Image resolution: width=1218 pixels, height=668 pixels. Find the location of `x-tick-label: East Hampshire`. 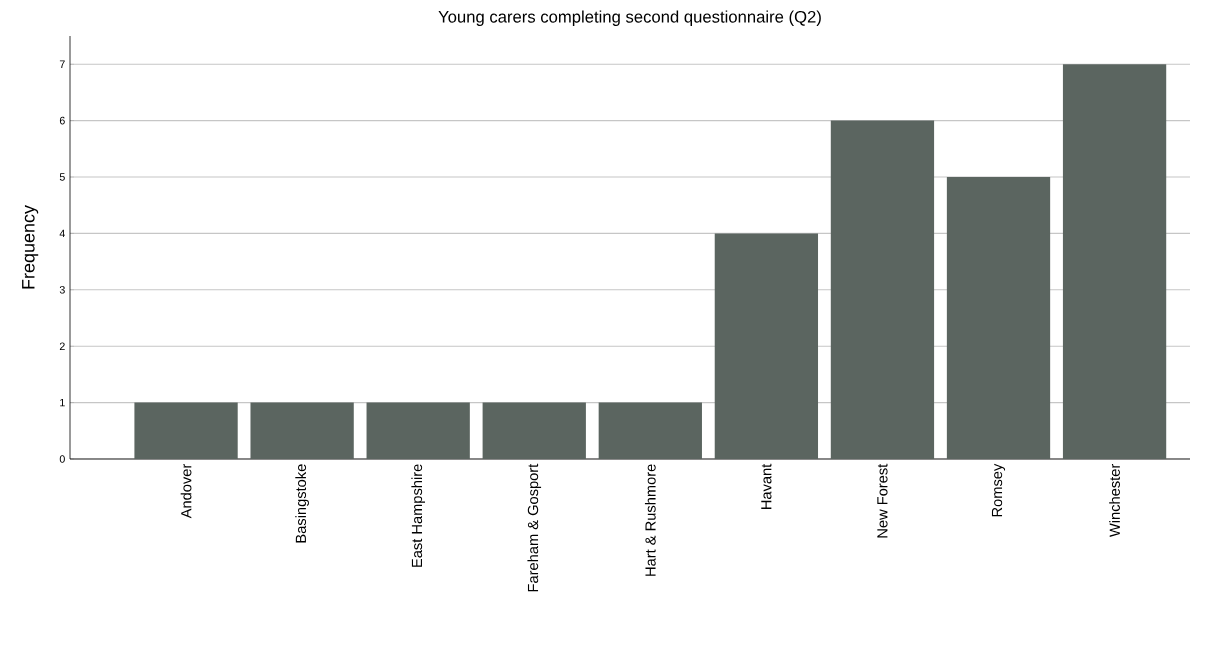

x-tick-label: East Hampshire is located at coordinates (418, 515).